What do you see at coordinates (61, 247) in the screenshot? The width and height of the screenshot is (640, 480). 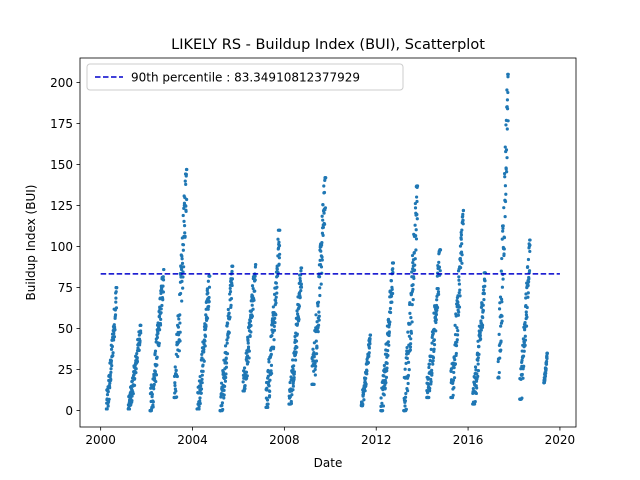 I see `y-tick-label: 100` at bounding box center [61, 247].